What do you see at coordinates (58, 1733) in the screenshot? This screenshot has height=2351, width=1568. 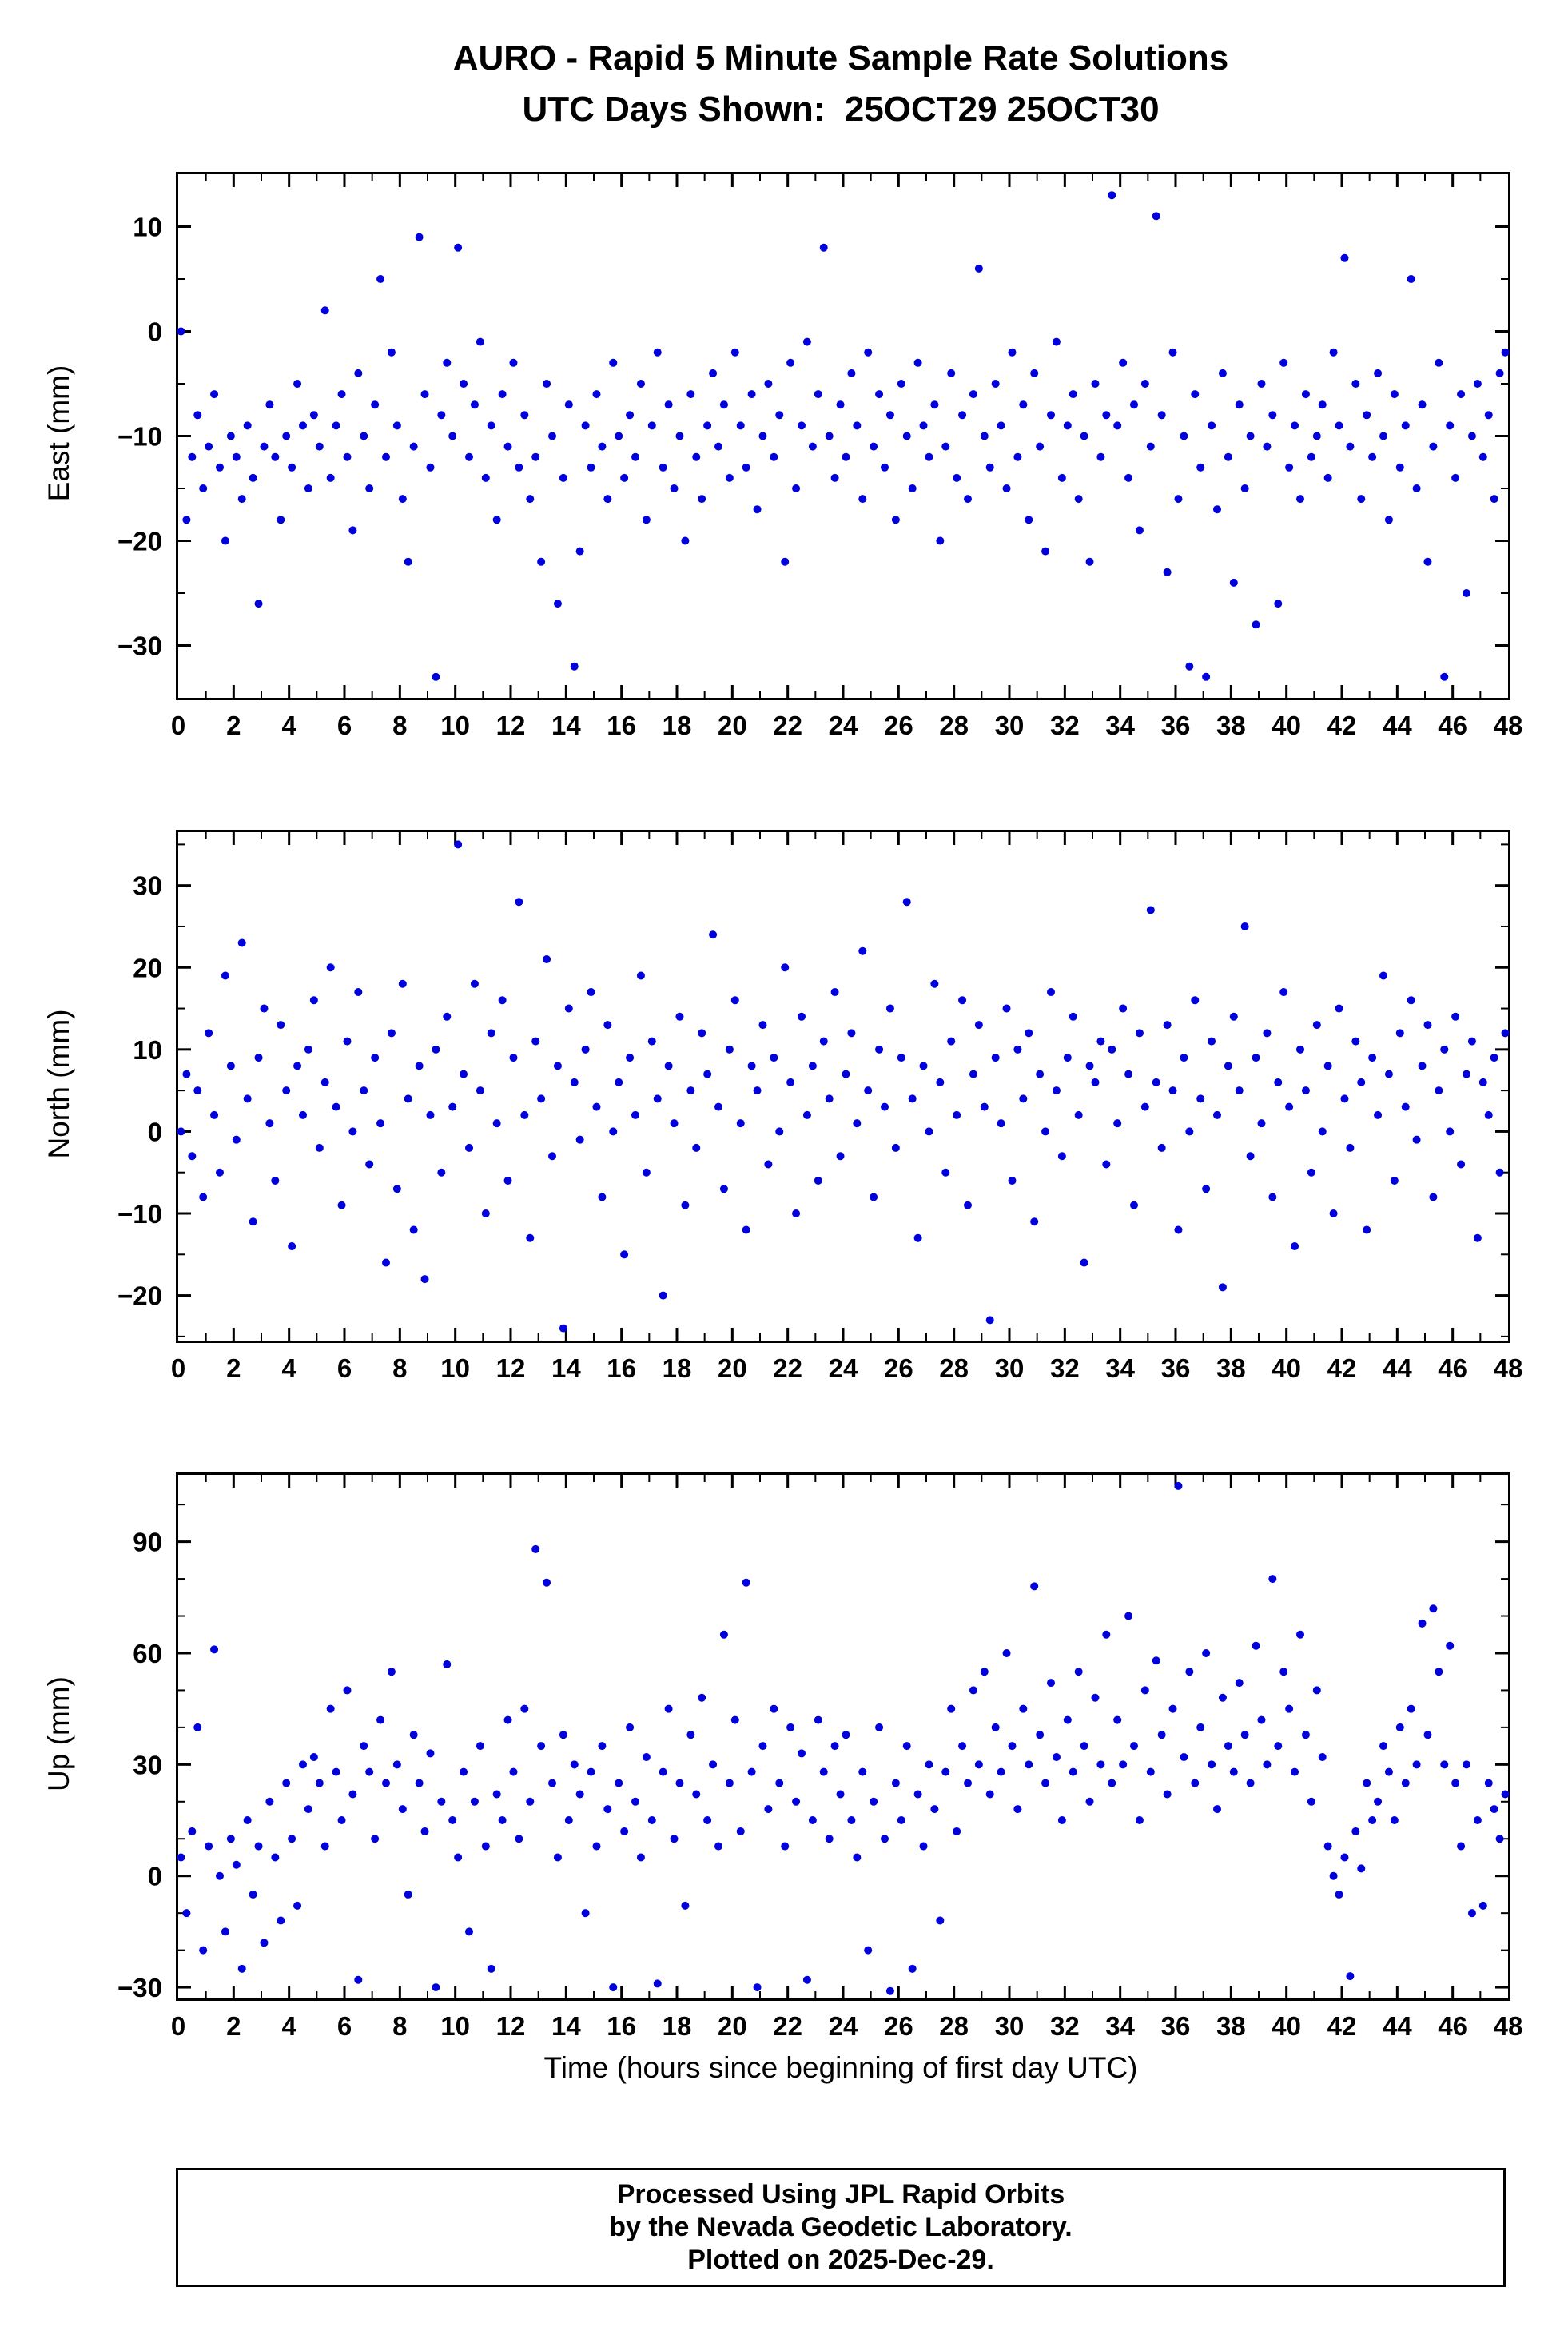 I see `up-axis-label: Up (mm)` at bounding box center [58, 1733].